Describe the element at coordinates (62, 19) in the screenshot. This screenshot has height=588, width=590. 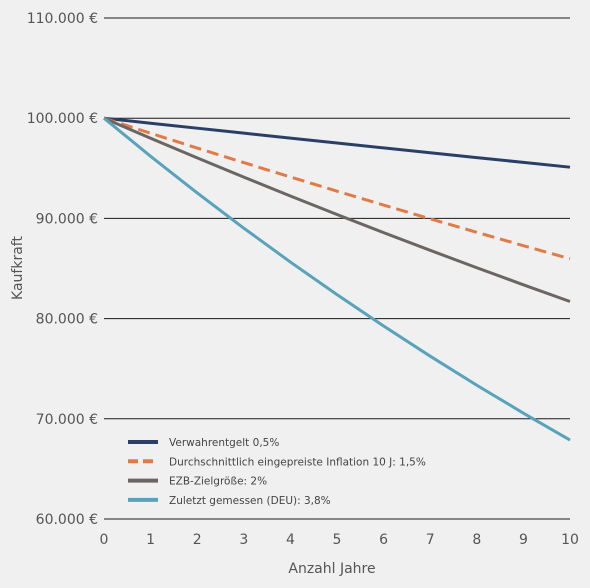
I see `y-tick-label: 110.000 €` at that location.